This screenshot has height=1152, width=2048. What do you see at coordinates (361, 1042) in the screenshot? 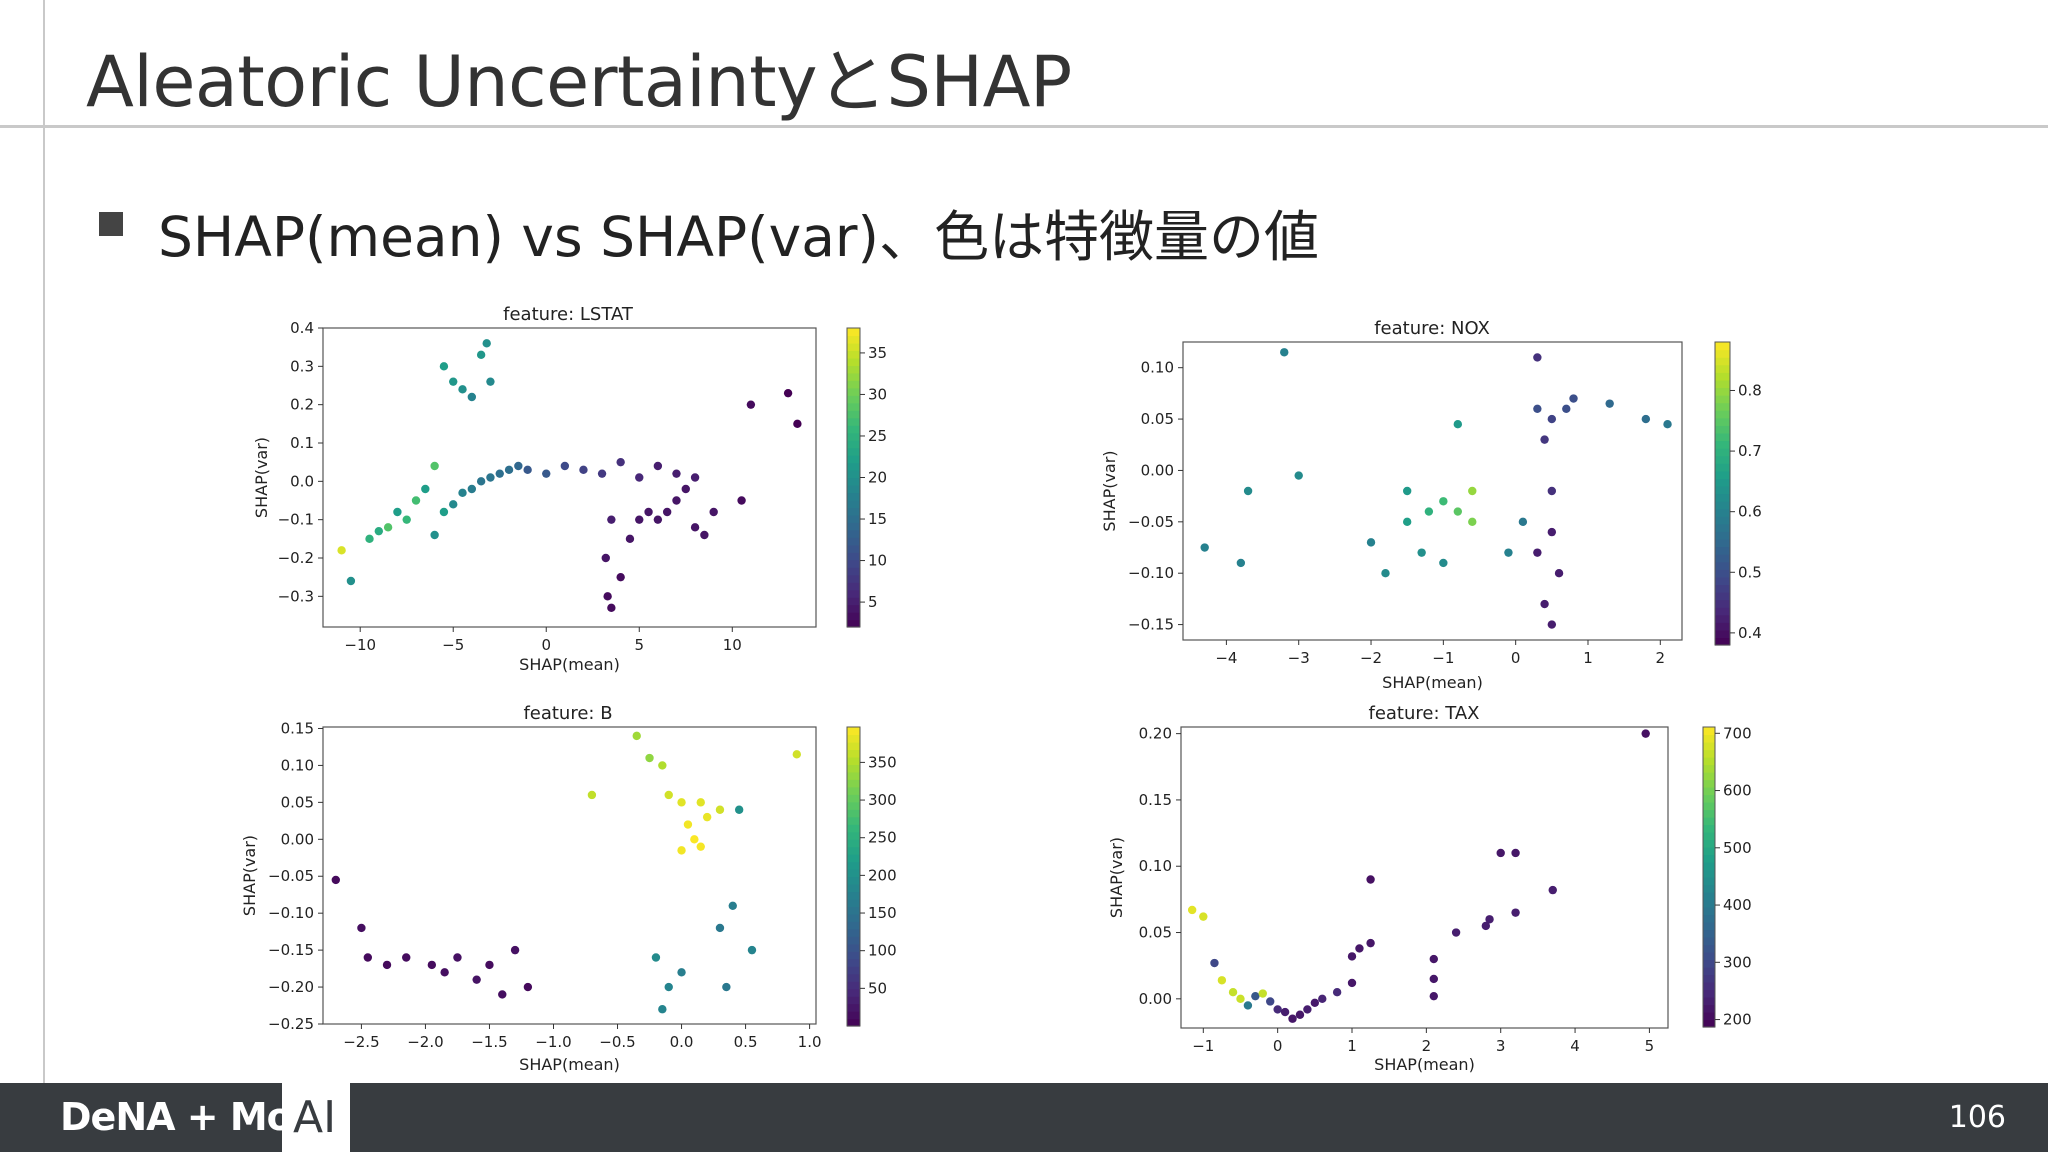
I see `x-tick-label: −2.5` at bounding box center [361, 1042].